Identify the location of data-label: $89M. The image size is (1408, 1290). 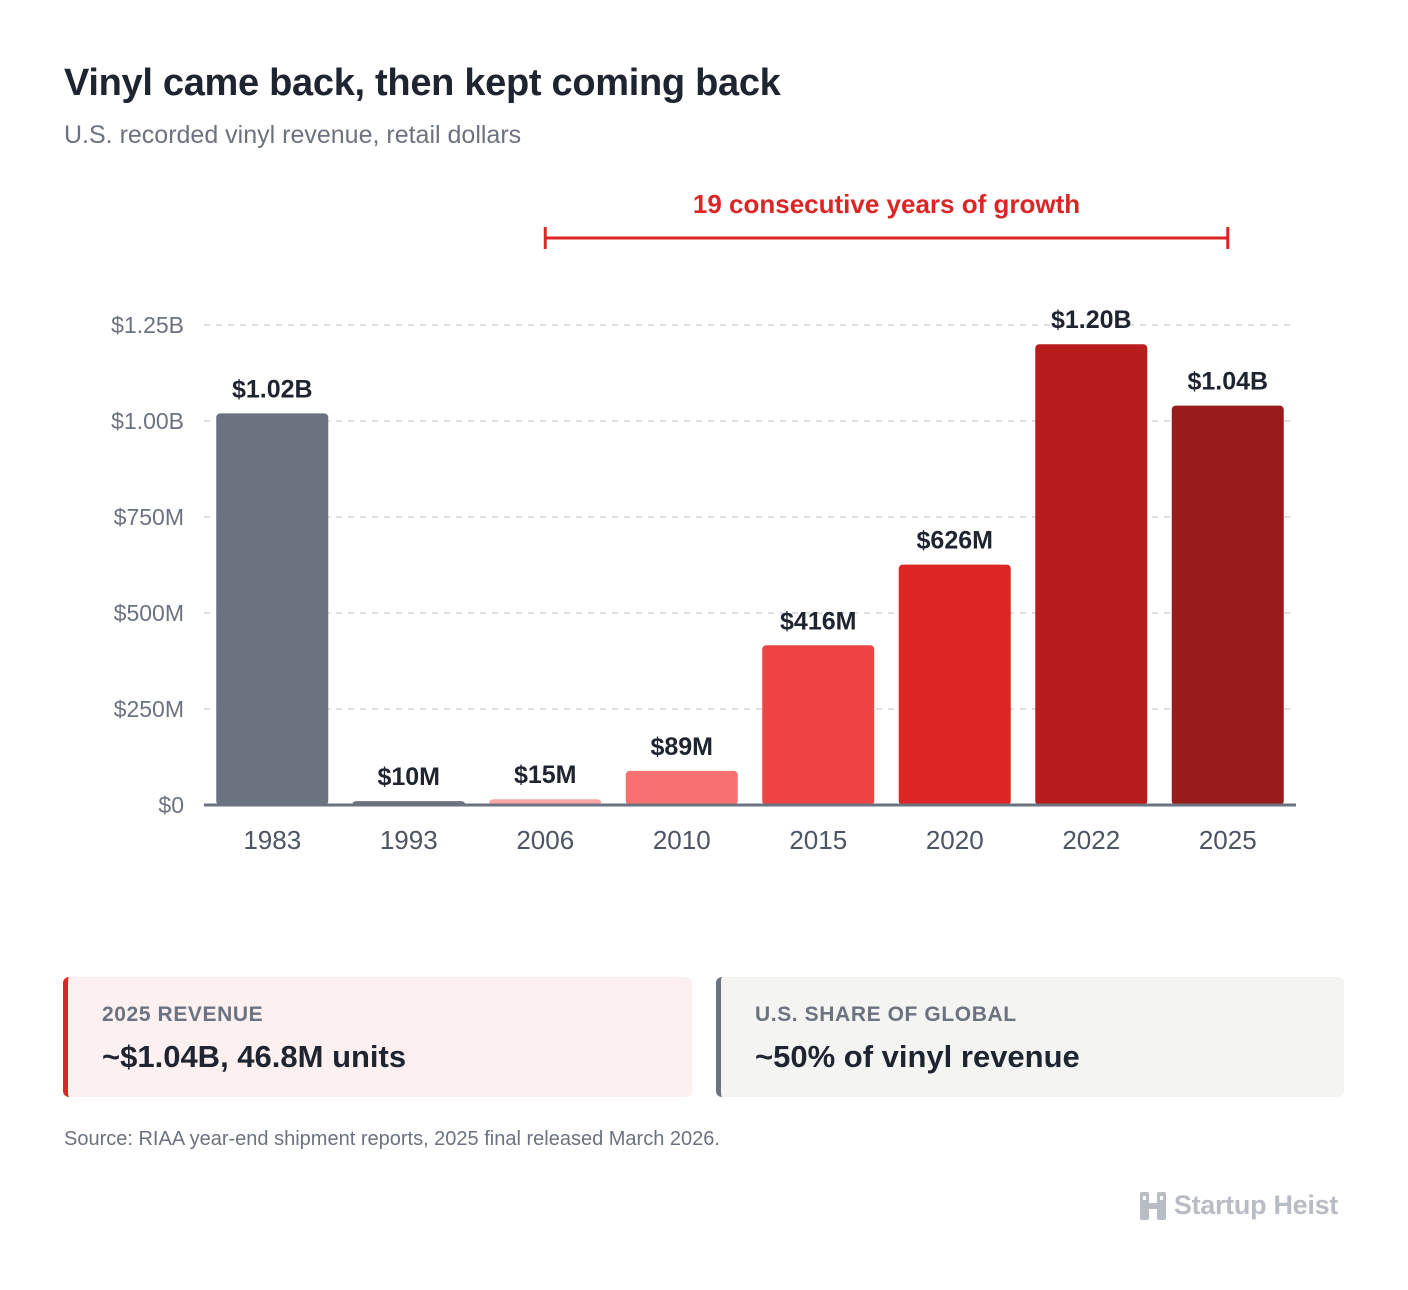
(681, 747).